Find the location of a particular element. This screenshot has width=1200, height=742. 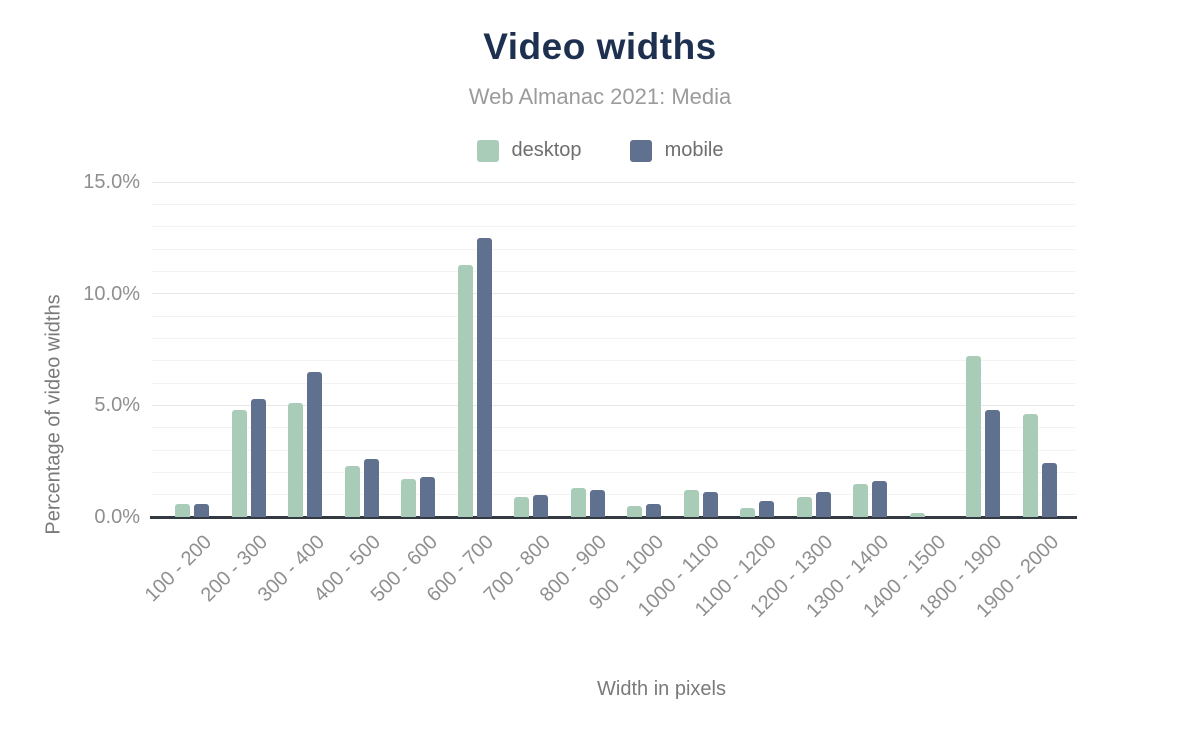

mobile-swatch-icon is located at coordinates (640, 150).